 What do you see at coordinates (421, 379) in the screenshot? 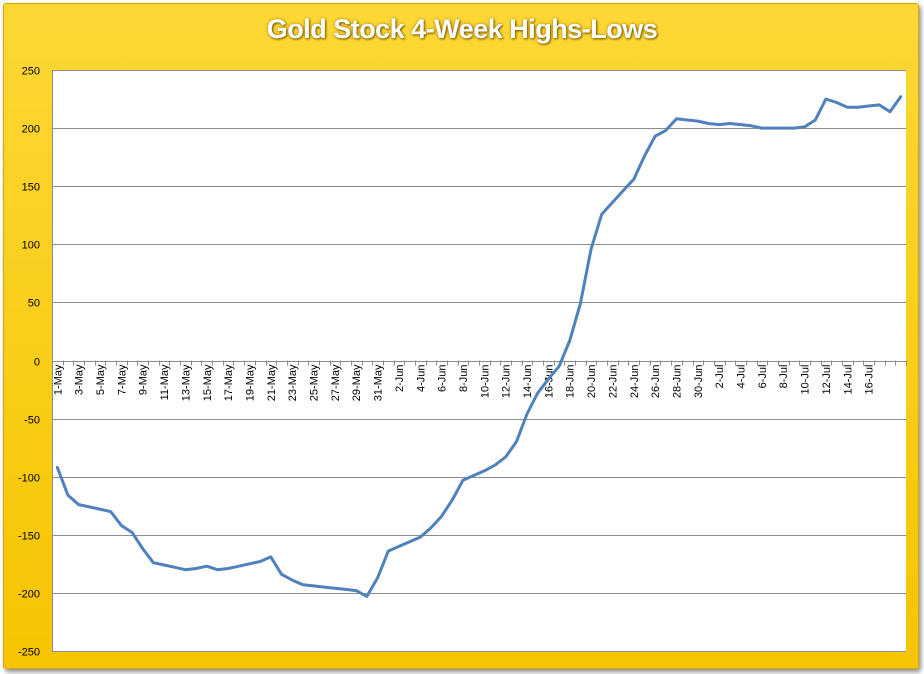
I see `x-tick-label: 4-Jun` at bounding box center [421, 379].